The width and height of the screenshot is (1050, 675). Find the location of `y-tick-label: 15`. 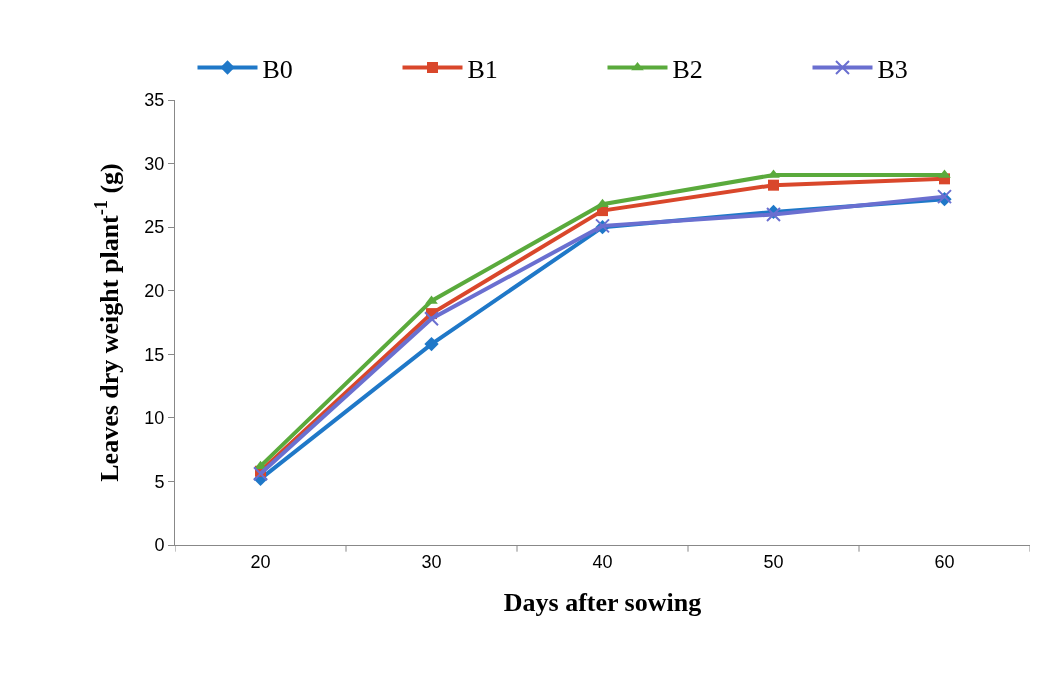

y-tick-label: 15 is located at coordinates (154, 354).